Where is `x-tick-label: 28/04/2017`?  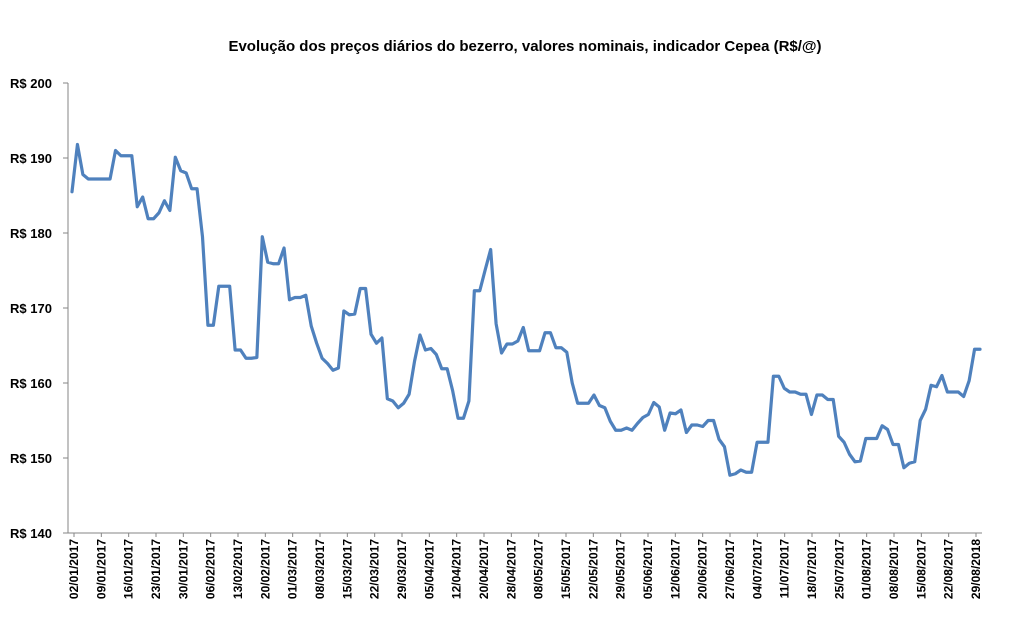 x-tick-label: 28/04/2017 is located at coordinates (511, 569).